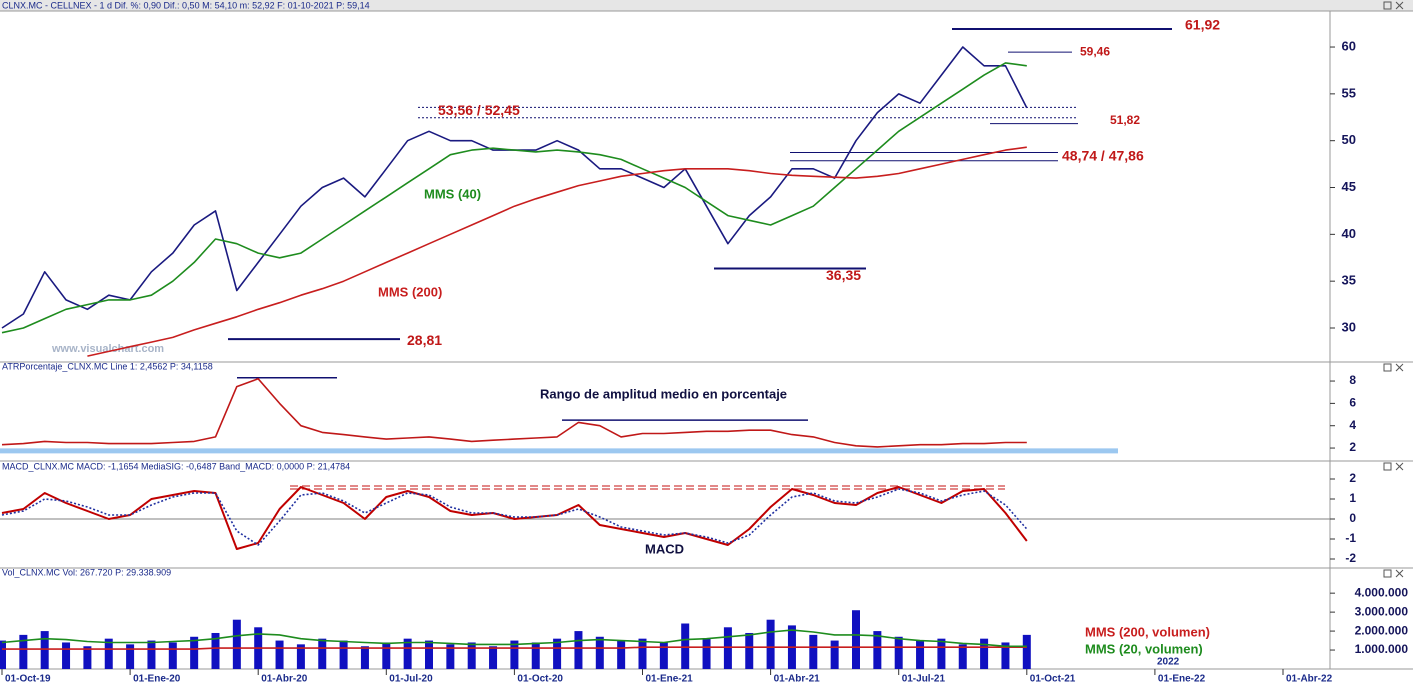  Describe the element at coordinates (540, 679) in the screenshot. I see `x-tick-label: 01-Oct-20` at that location.